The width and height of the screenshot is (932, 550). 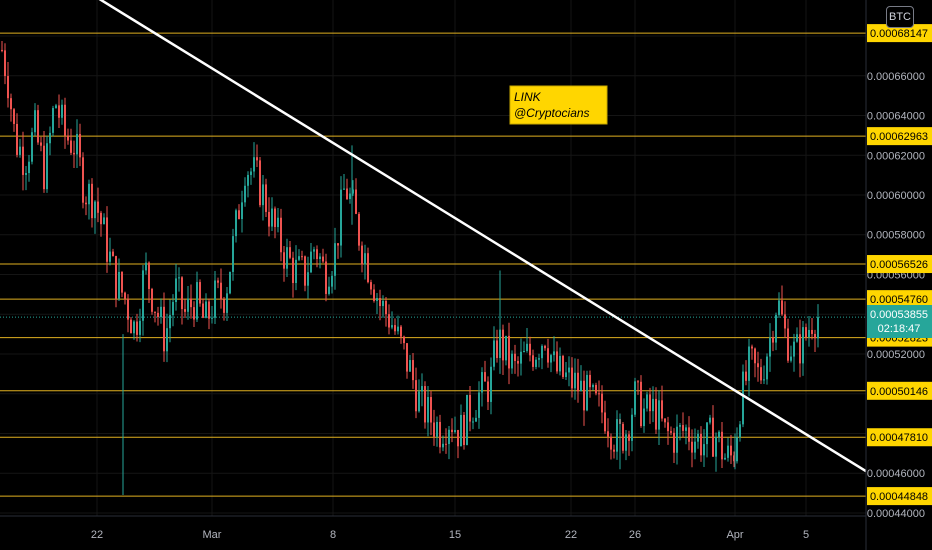 What do you see at coordinates (212, 535) in the screenshot?
I see `x-tick-label: Mar` at bounding box center [212, 535].